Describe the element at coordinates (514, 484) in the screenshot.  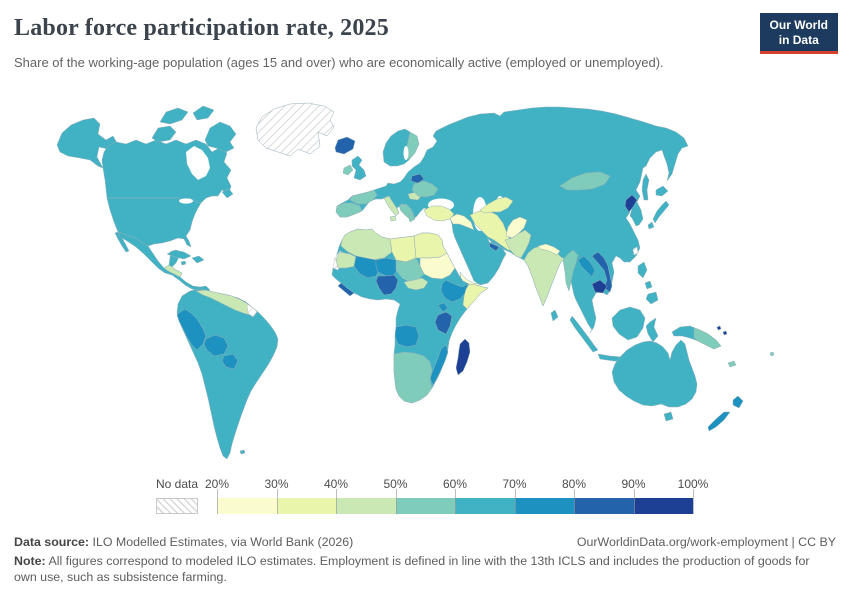
I see `legend-tick-label: 70%` at that location.